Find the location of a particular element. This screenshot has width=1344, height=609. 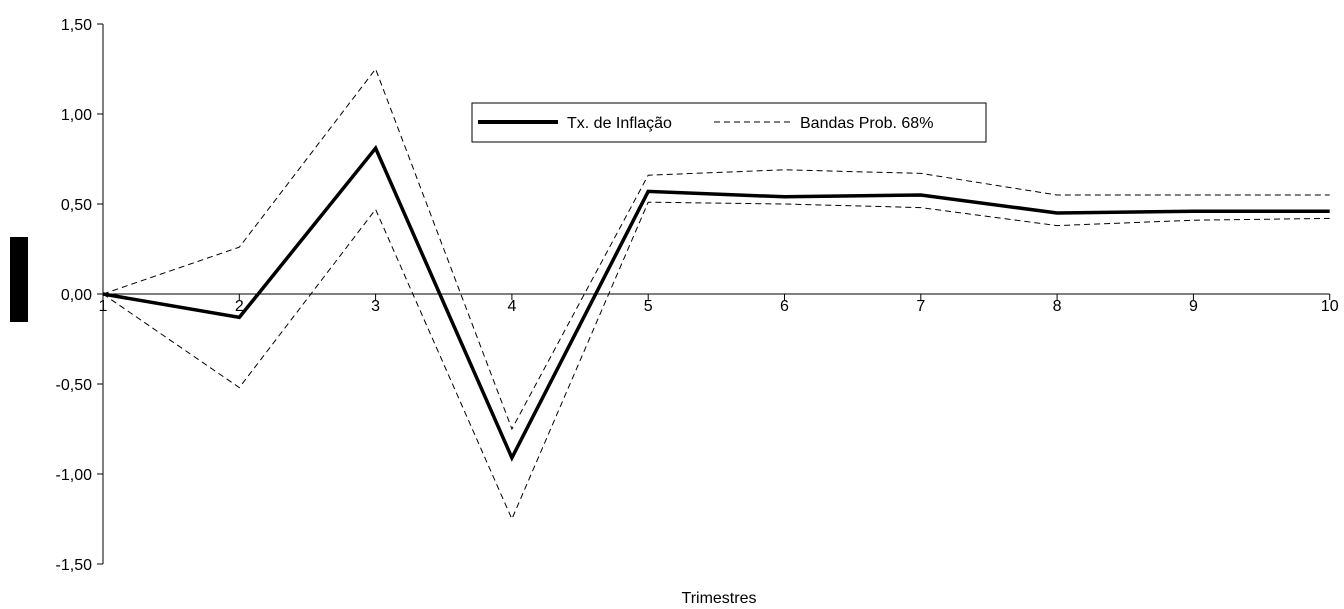

x-tick-label: 3 is located at coordinates (375, 306).